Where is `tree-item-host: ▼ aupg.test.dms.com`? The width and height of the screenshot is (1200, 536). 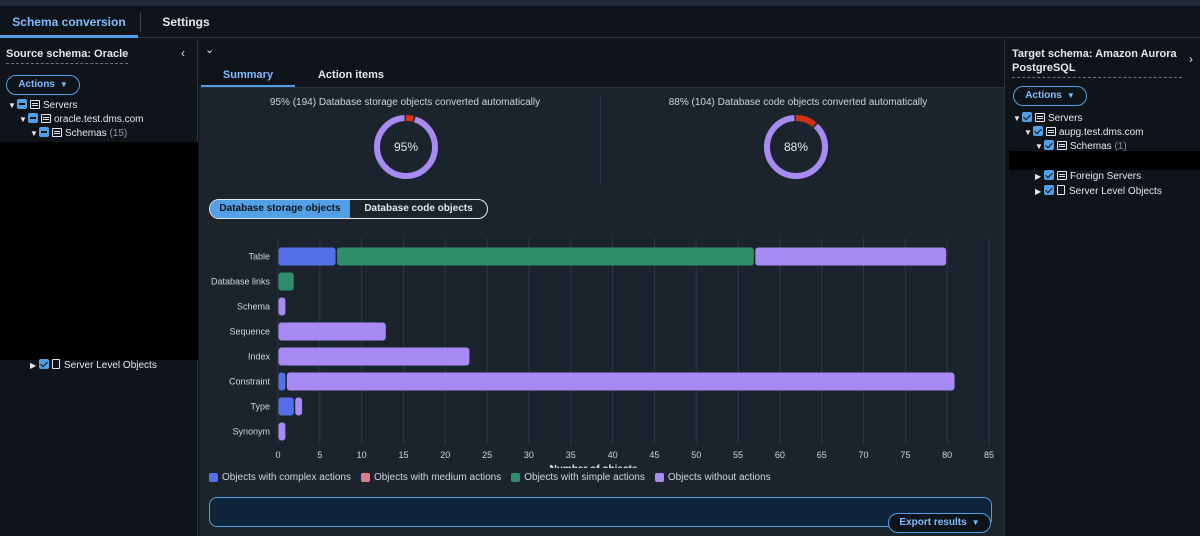
tree-item-host: ▼ aupg.test.dms.com is located at coordinates (1083, 133).